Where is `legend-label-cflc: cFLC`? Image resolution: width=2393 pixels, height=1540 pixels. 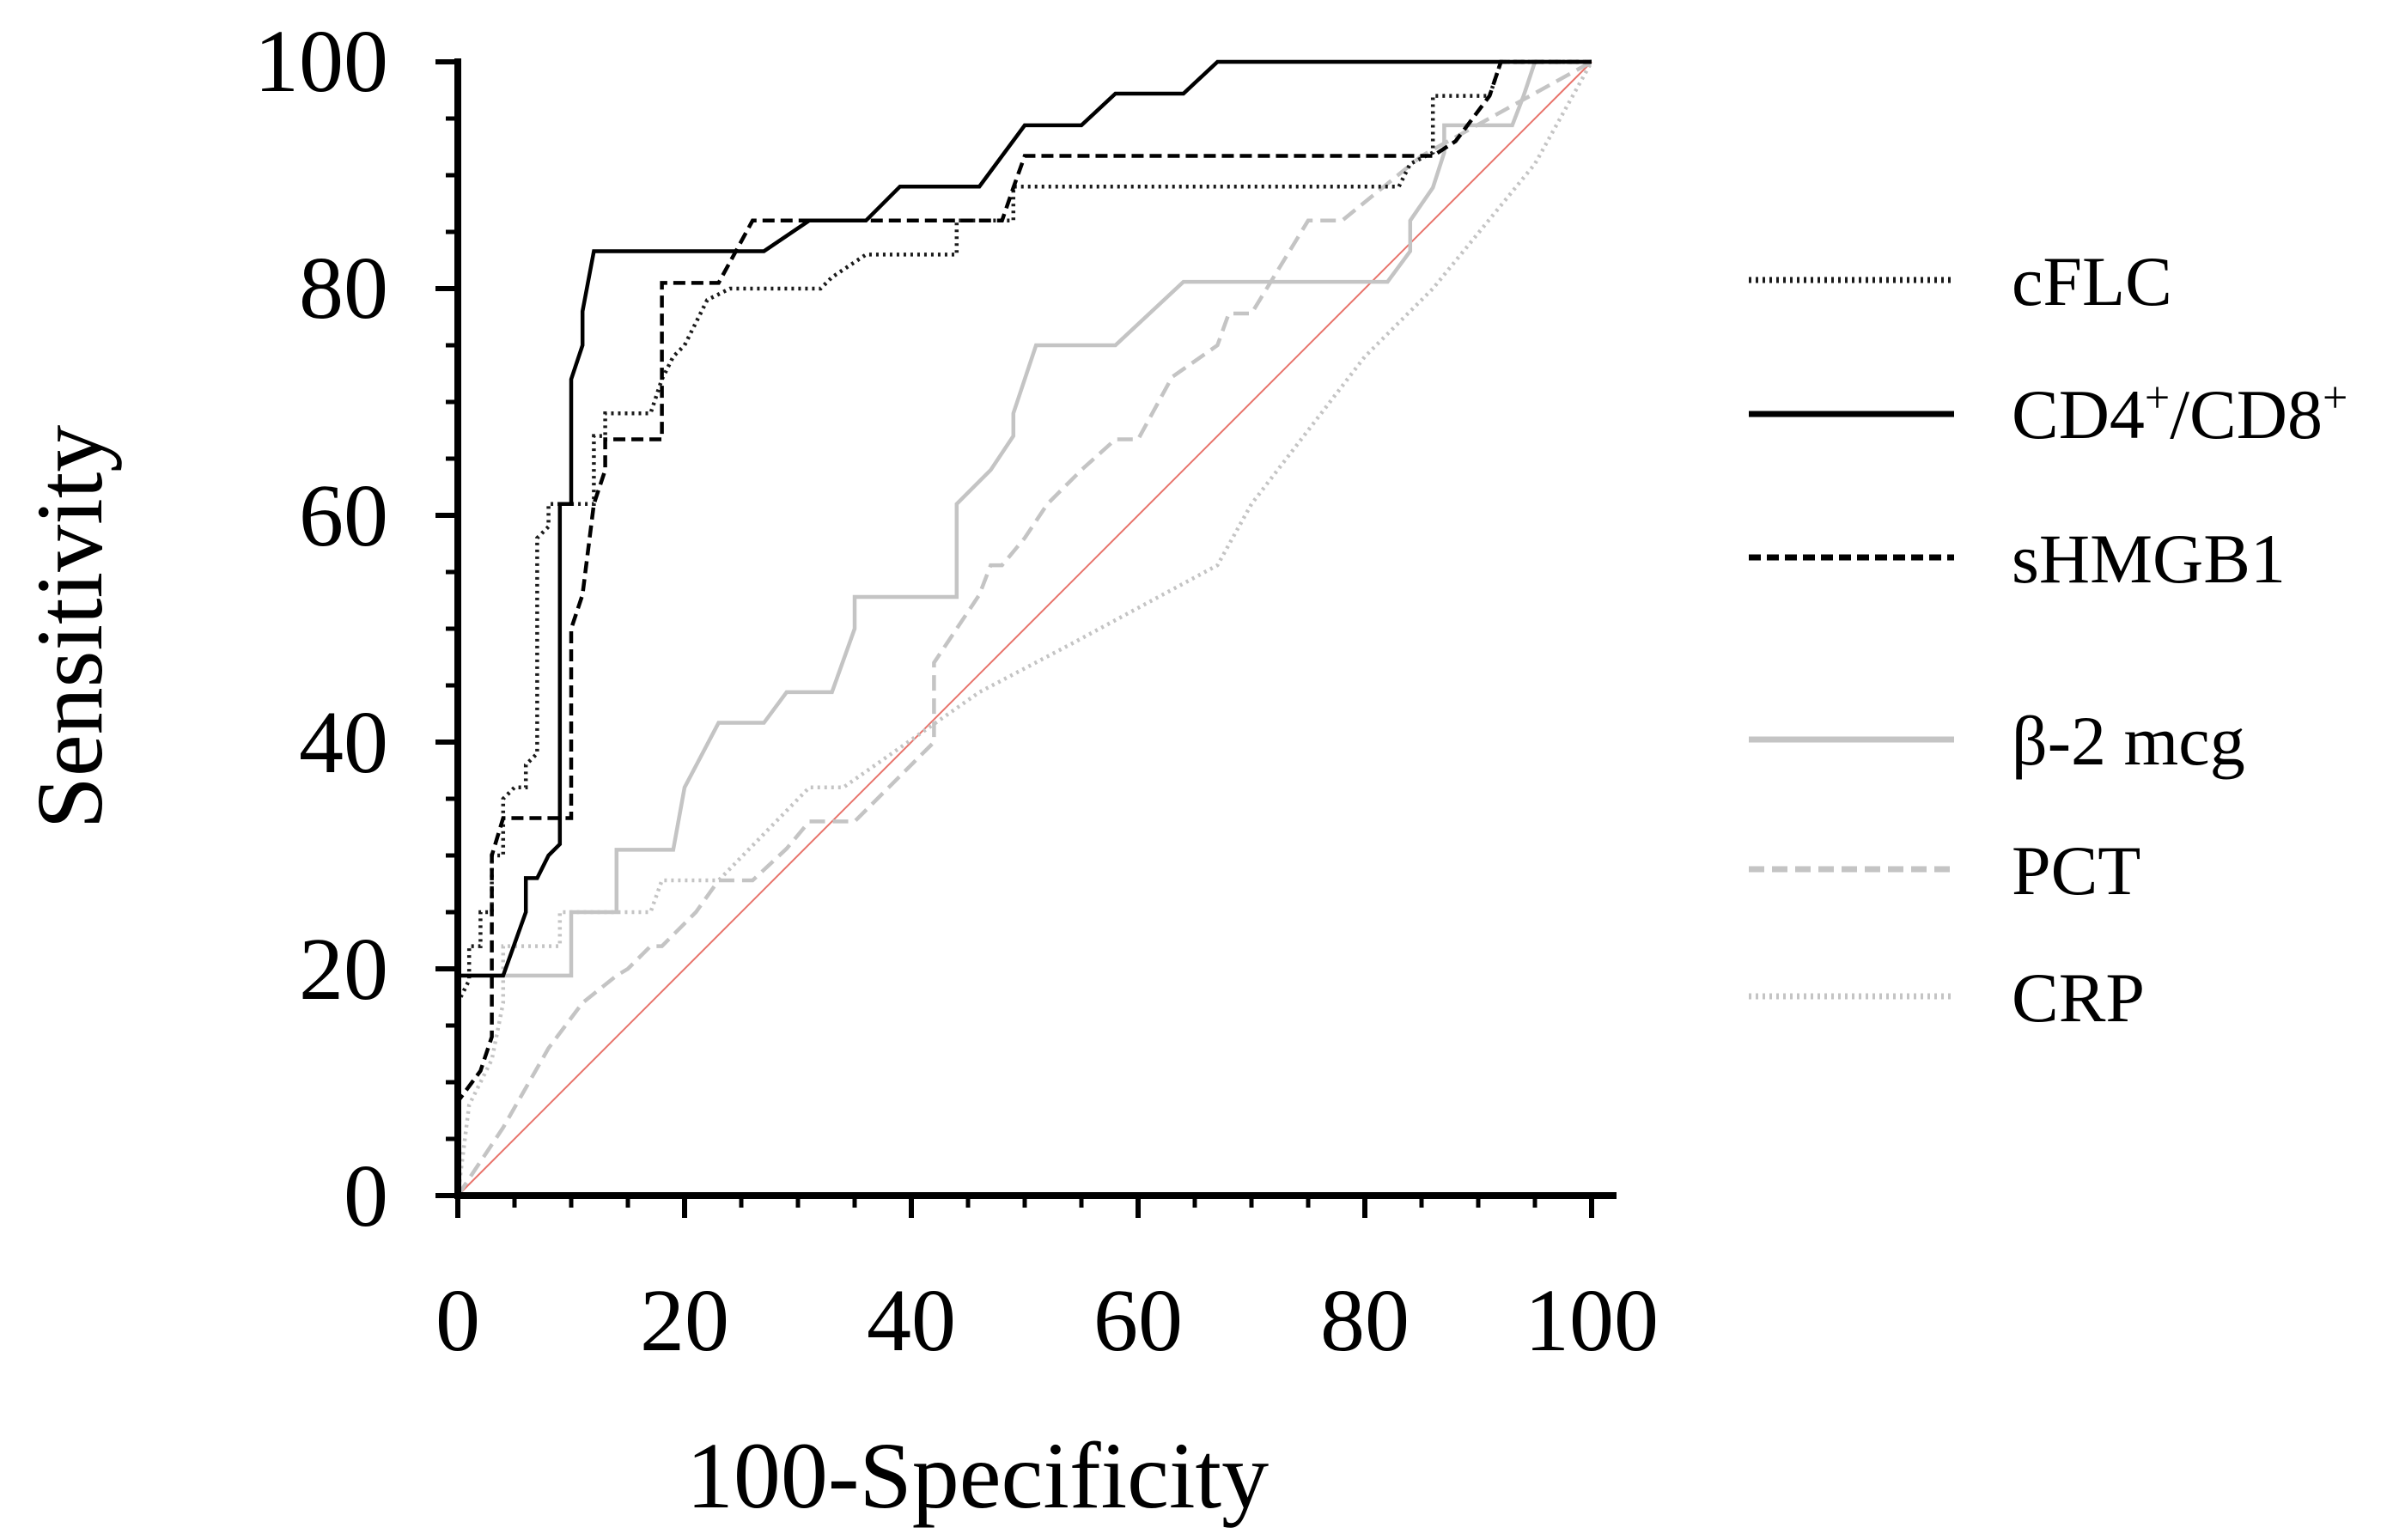 legend-label-cflc: cFLC is located at coordinates (2092, 281).